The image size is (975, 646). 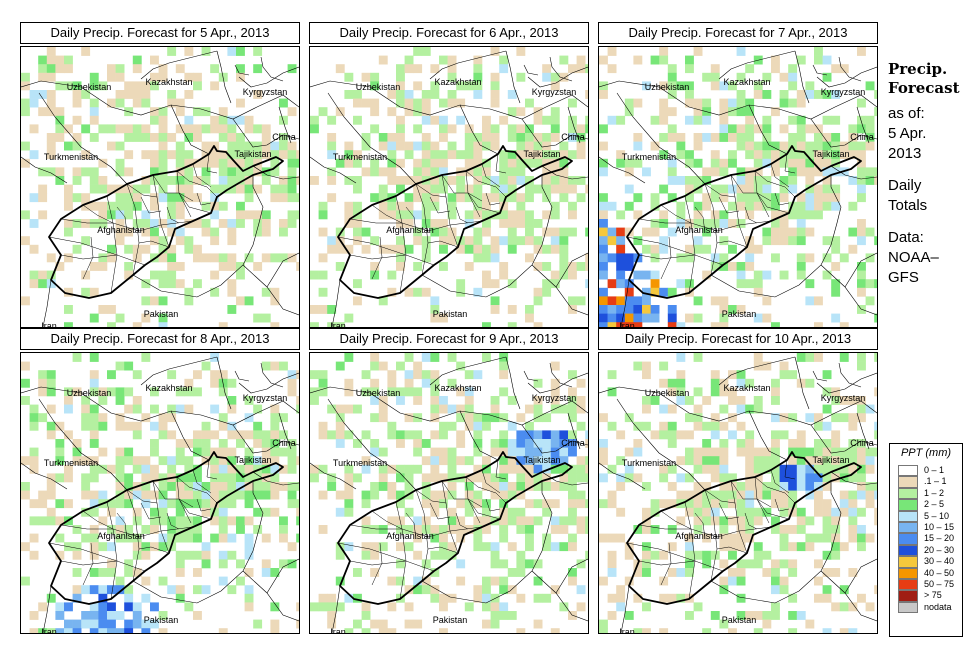 What do you see at coordinates (284, 443) in the screenshot?
I see `country-label-china: China` at bounding box center [284, 443].